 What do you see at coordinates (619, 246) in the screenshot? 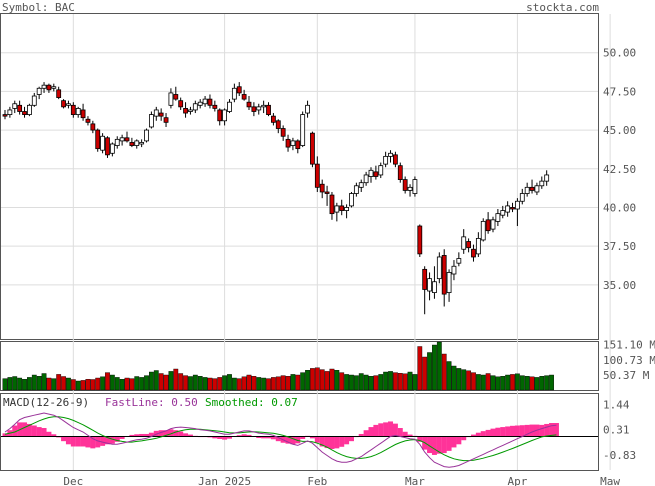
I see `price-tick-label: 37.50` at bounding box center [619, 246].